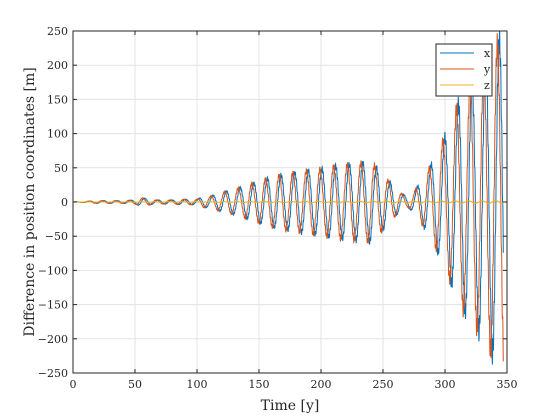  Describe the element at coordinates (30, 201) in the screenshot. I see `y-axis-label: Difference in position coordinates [m]` at that location.